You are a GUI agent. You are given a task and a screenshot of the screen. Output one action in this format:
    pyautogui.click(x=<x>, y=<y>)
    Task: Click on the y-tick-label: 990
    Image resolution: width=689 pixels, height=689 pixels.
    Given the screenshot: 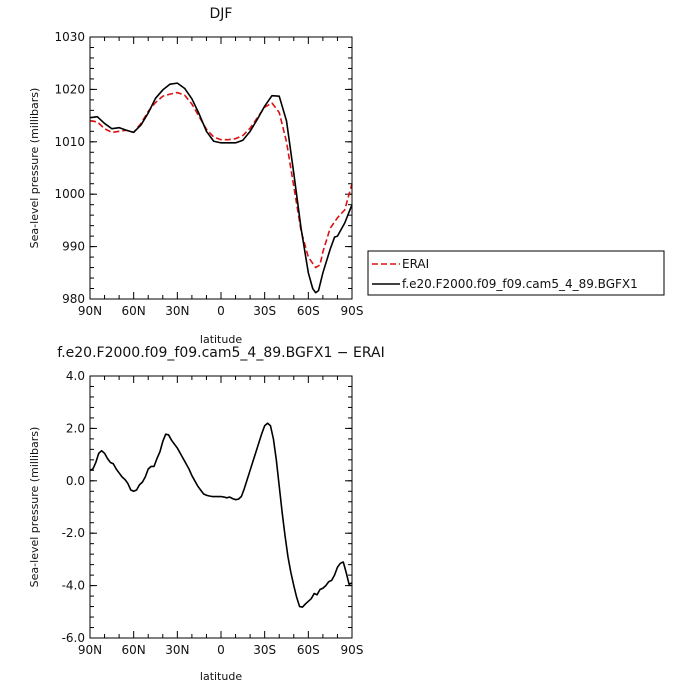 What is the action you would take?
    pyautogui.click(x=73, y=247)
    